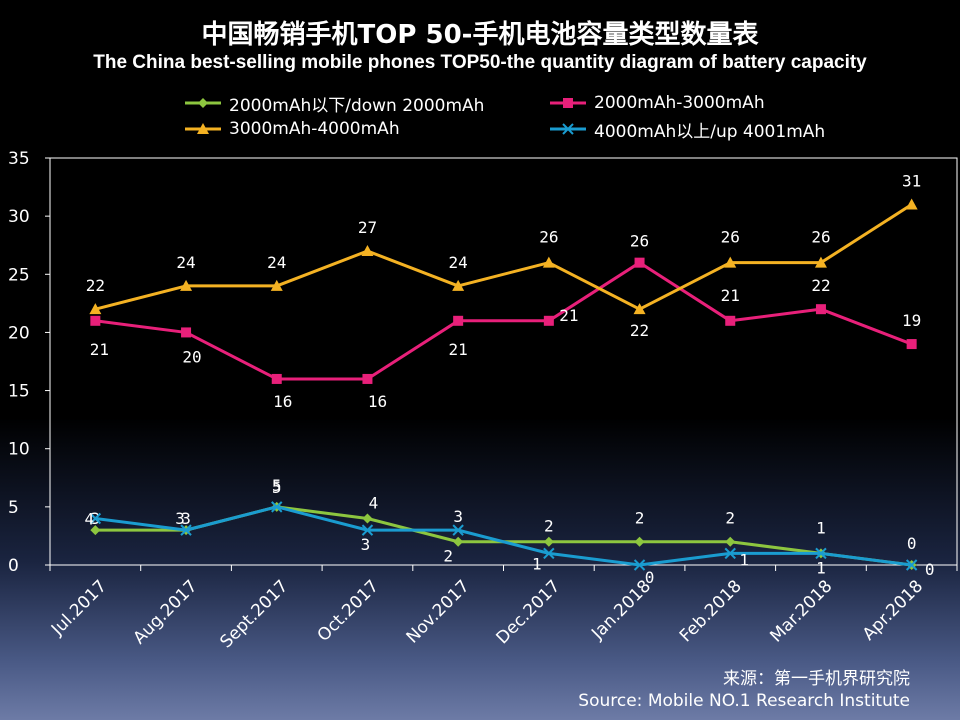 The height and width of the screenshot is (720, 960). What do you see at coordinates (503, 257) in the screenshot?
I see `series-line-3000mah-4000mah` at bounding box center [503, 257].